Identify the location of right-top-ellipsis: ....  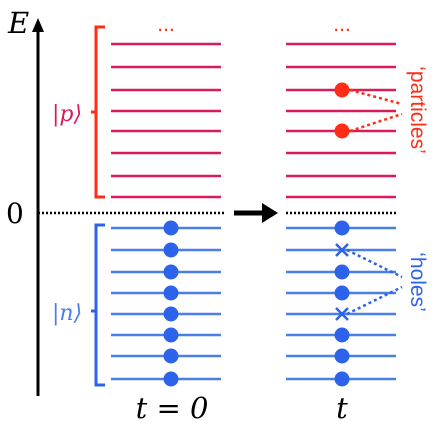
(342, 24).